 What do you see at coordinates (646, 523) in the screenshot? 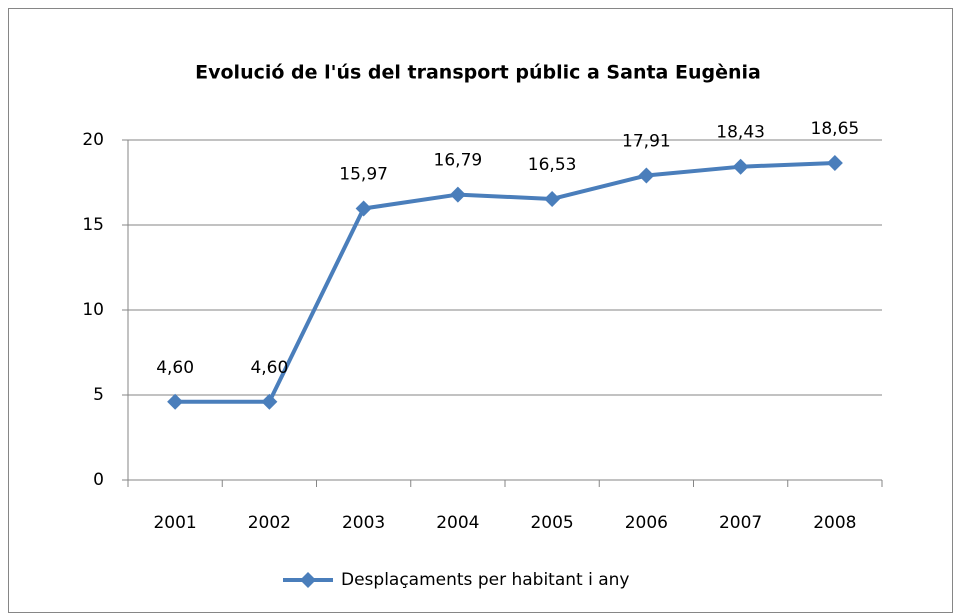
I see `x-tick-label: 2006` at bounding box center [646, 523].